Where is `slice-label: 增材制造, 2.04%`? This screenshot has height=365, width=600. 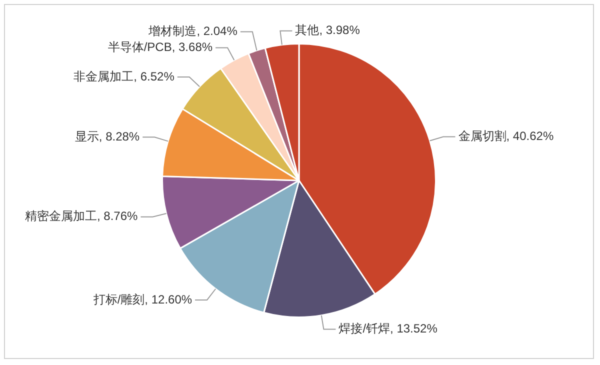 slice-label: 增材制造, 2.04% is located at coordinates (193, 31).